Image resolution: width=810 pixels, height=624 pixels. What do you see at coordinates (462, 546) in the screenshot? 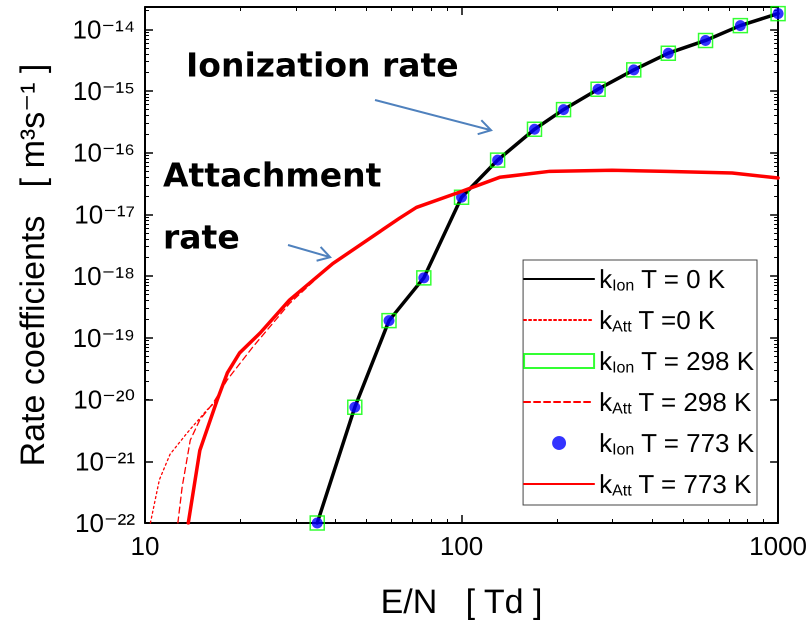
I see `x-tick-label: 100` at bounding box center [462, 546].